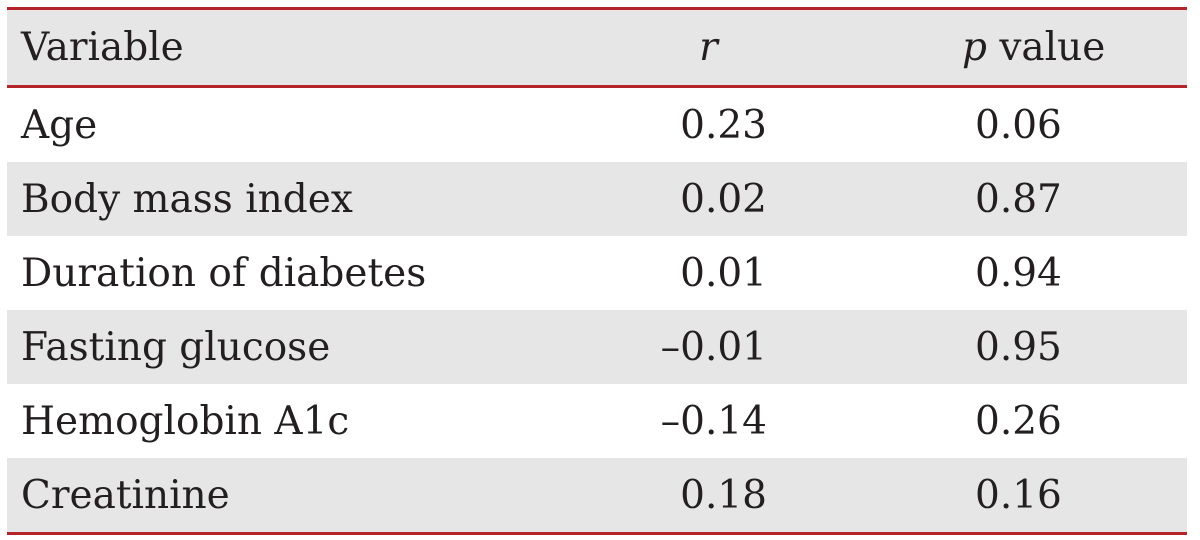 Image resolution: width=1200 pixels, height=540 pixels. Describe the element at coordinates (187, 199) in the screenshot. I see `variable-cell: Body mass index` at that location.